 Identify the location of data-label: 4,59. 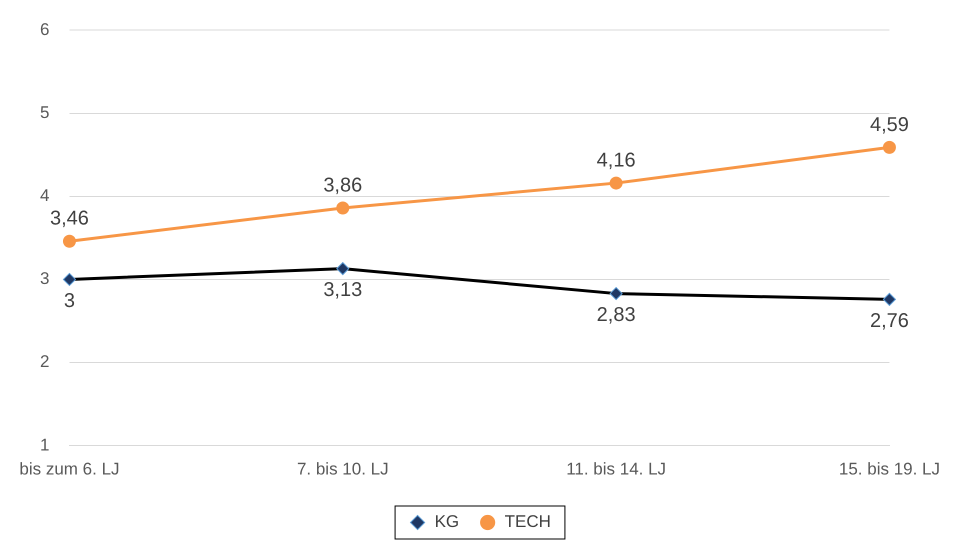
(889, 125).